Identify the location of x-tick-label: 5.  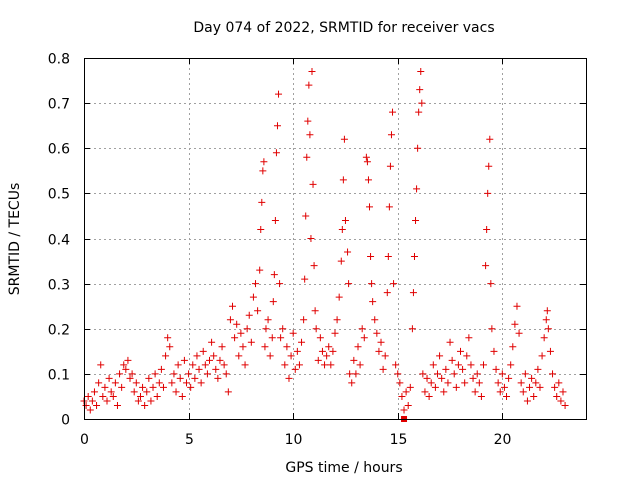
(189, 440).